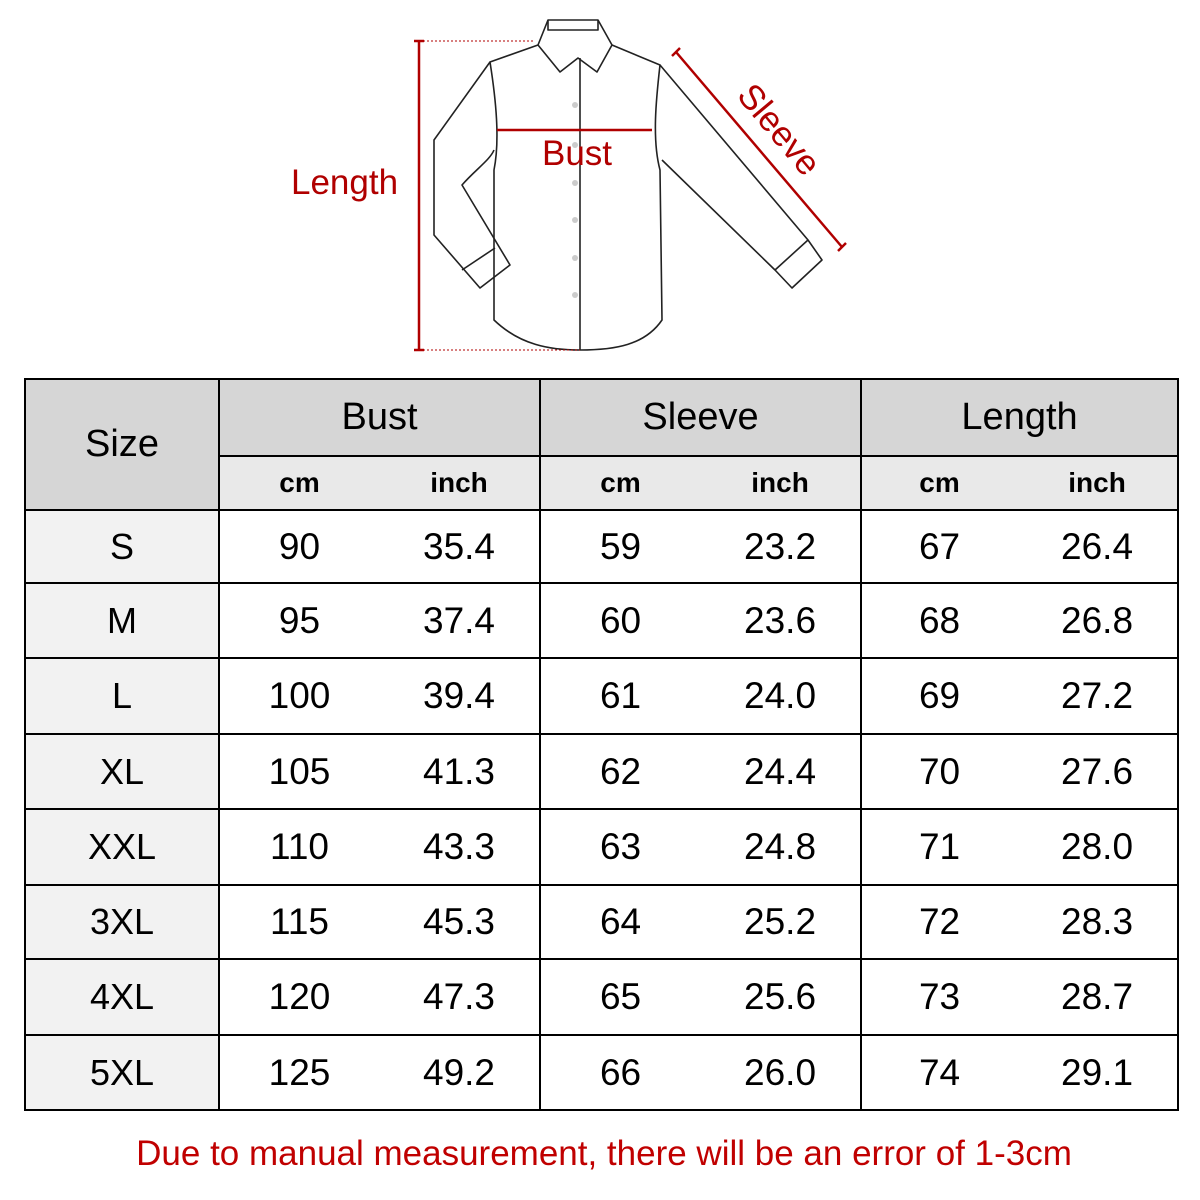 The height and width of the screenshot is (1200, 1200). What do you see at coordinates (939, 696) in the screenshot?
I see `cm-value-cell: 69` at bounding box center [939, 696].